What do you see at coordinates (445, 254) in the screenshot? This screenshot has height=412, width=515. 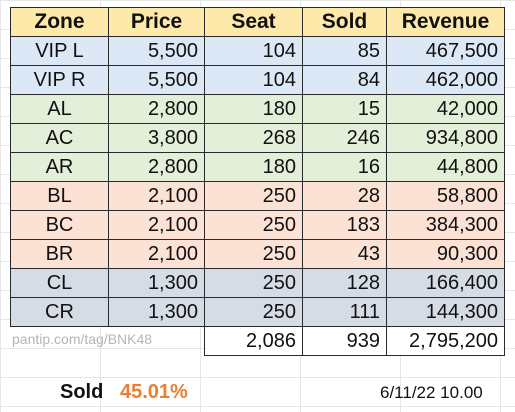 I see `cell-revenue: 90,300` at bounding box center [445, 254].